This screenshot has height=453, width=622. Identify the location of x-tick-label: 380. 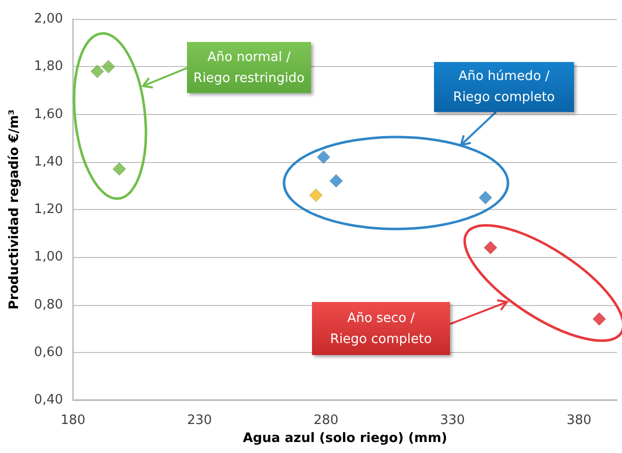
(579, 420).